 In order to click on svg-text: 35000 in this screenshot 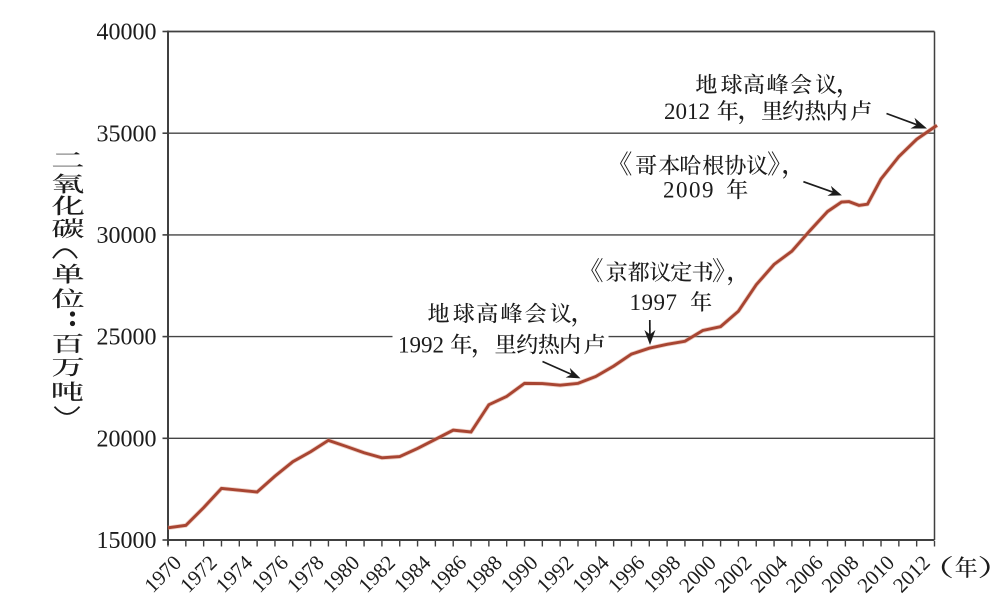, I will do `click(127, 134)`.